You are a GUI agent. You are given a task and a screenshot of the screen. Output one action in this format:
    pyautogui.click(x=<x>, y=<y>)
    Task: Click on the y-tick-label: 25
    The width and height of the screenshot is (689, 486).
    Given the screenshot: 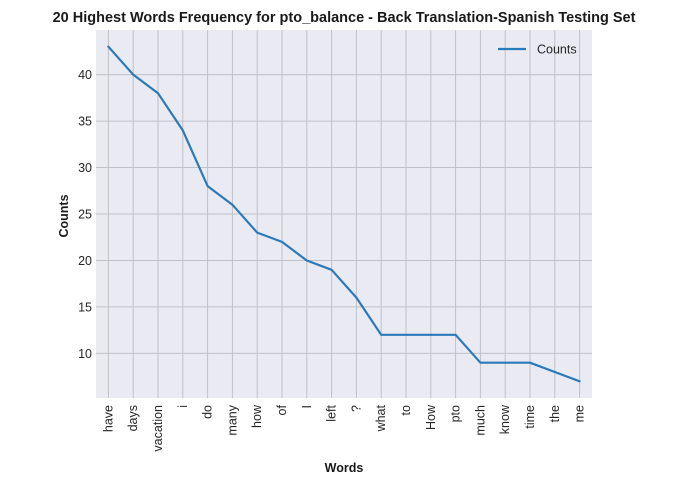 What is the action you would take?
    pyautogui.click(x=85, y=215)
    